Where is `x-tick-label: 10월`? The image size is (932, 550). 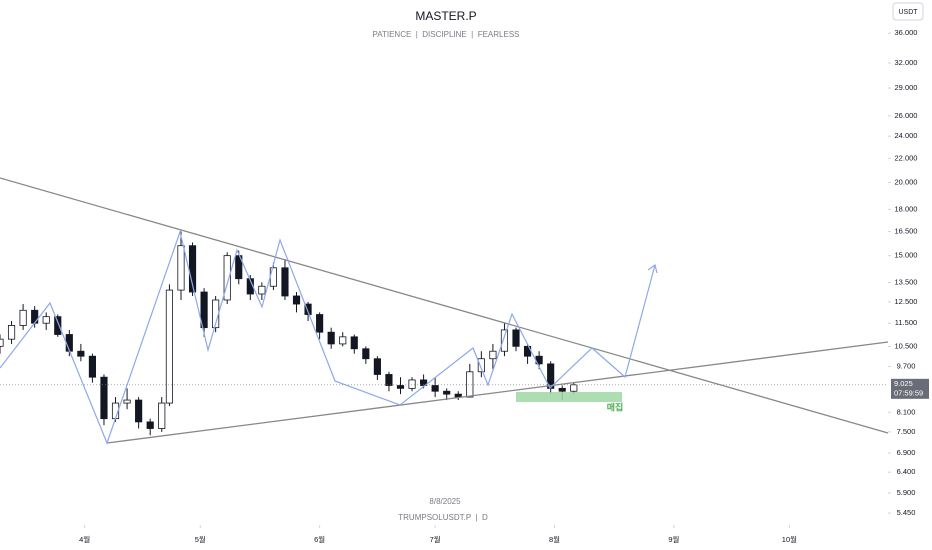
x-tick-label: 10월 is located at coordinates (789, 539).